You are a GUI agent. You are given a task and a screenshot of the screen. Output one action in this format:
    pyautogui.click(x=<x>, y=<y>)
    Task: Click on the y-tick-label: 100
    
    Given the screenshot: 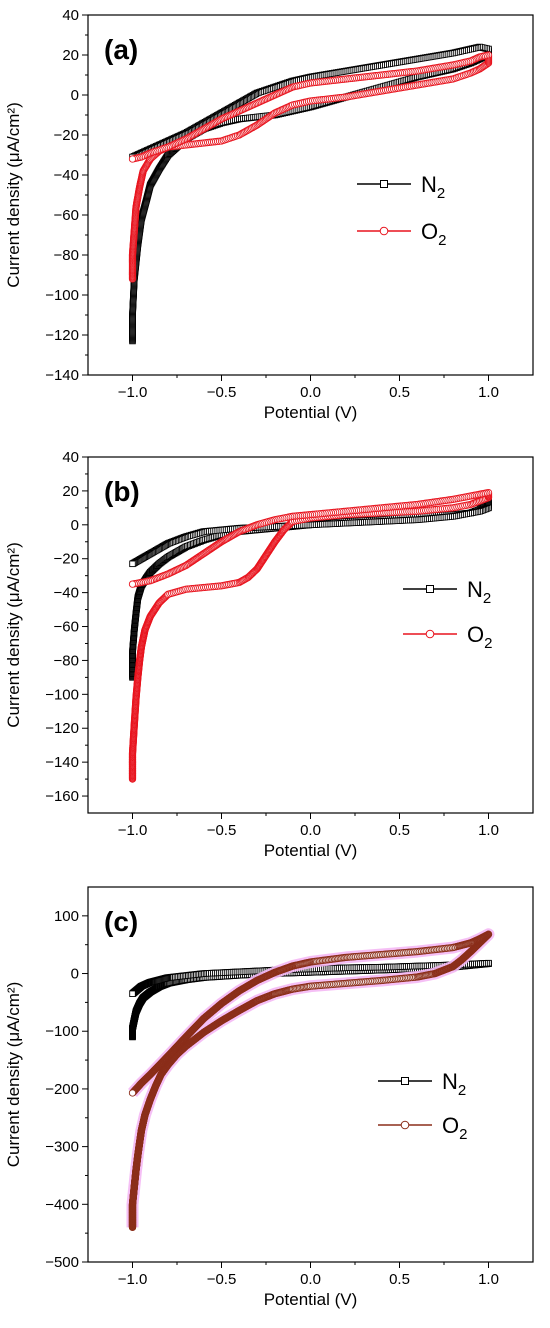 What is the action you would take?
    pyautogui.click(x=66, y=916)
    